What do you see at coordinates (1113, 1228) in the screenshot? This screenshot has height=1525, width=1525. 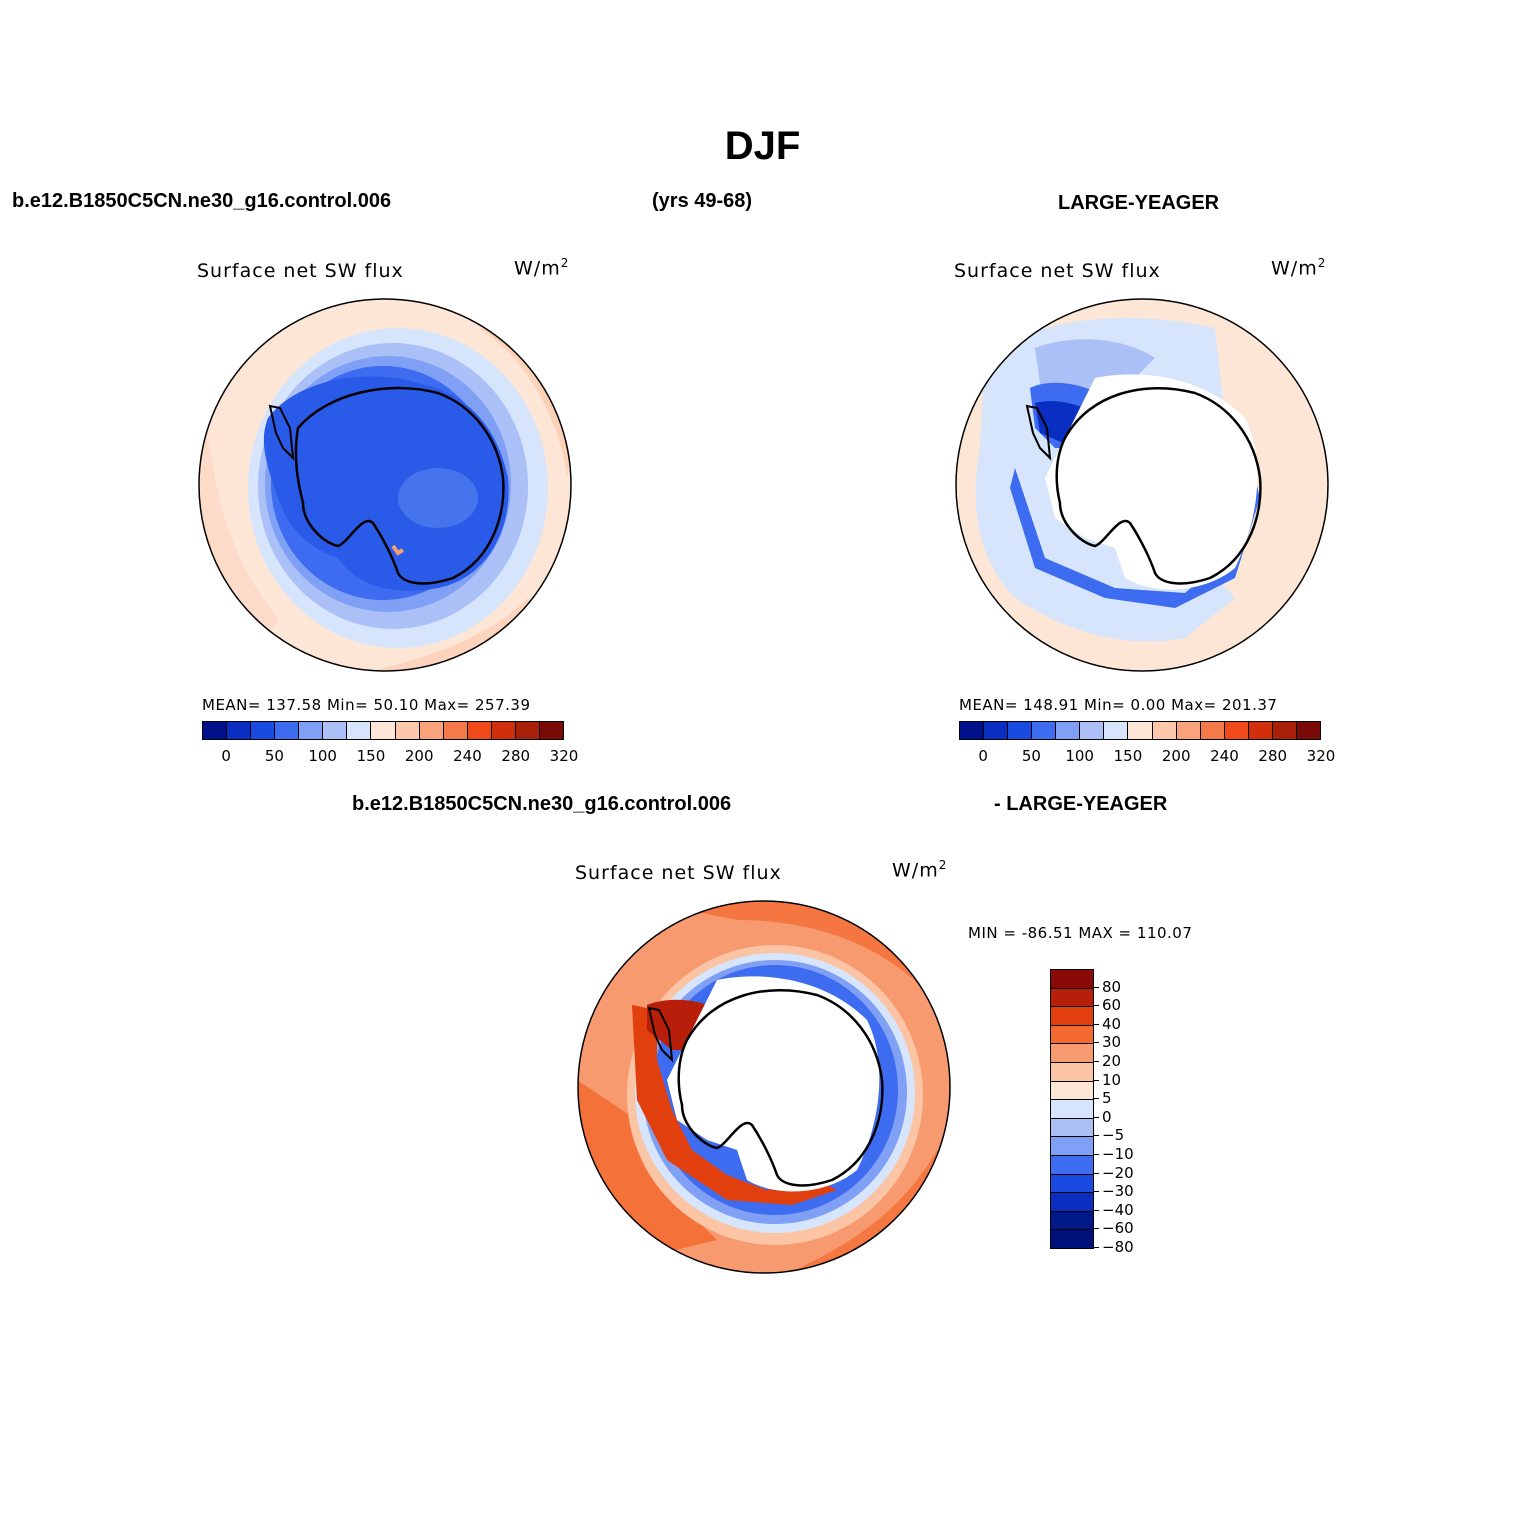 I see `colorbar-label: −60` at bounding box center [1113, 1228].